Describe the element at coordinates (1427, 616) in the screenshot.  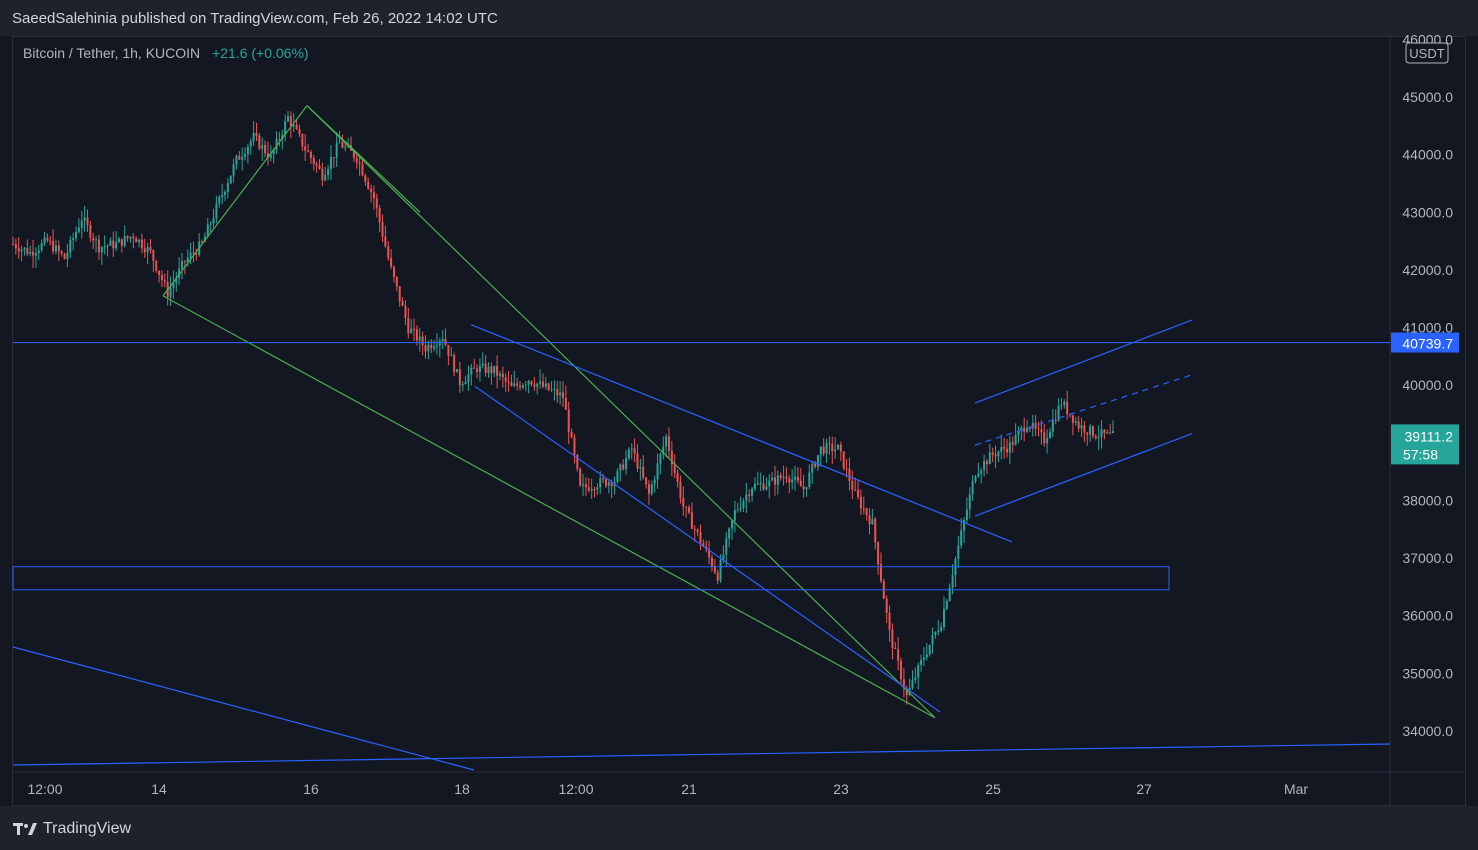
I see `price-tick-label: 36000.0` at that location.